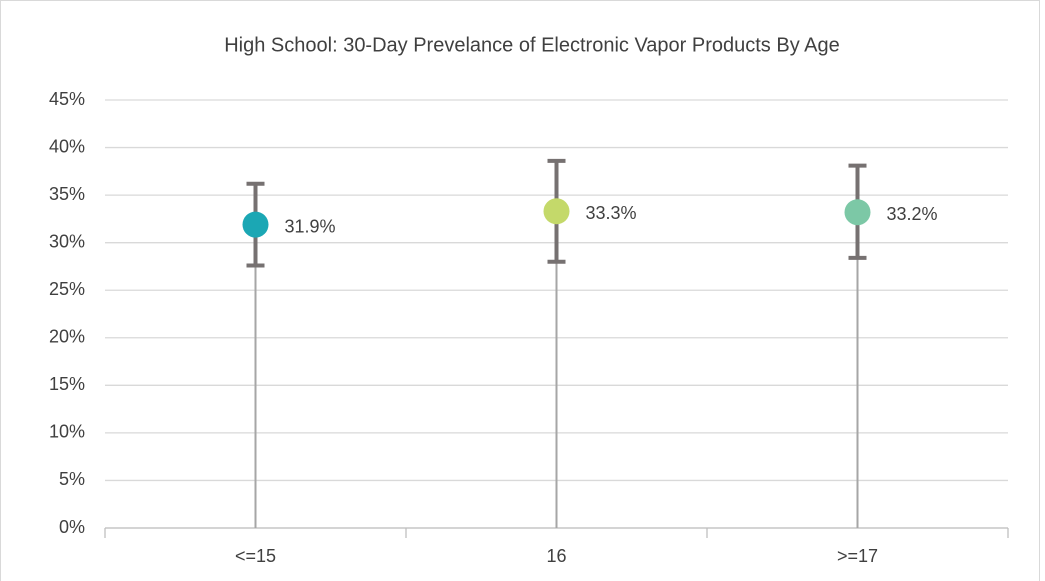 The height and width of the screenshot is (581, 1045). Describe the element at coordinates (67, 384) in the screenshot. I see `y-tick-label: 15%` at that location.